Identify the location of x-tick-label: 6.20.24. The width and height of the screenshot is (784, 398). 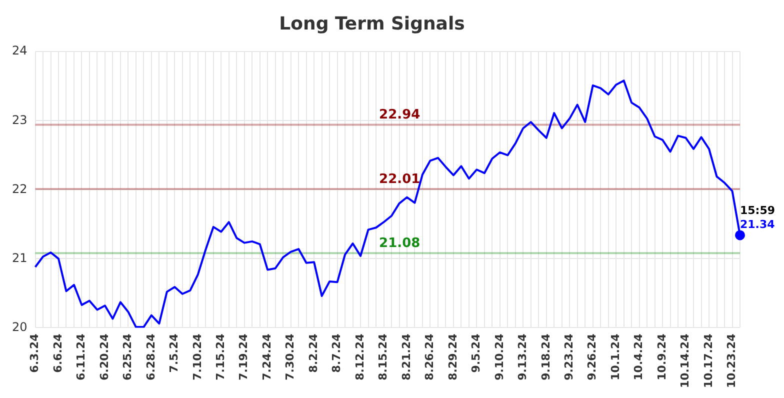
(104, 356).